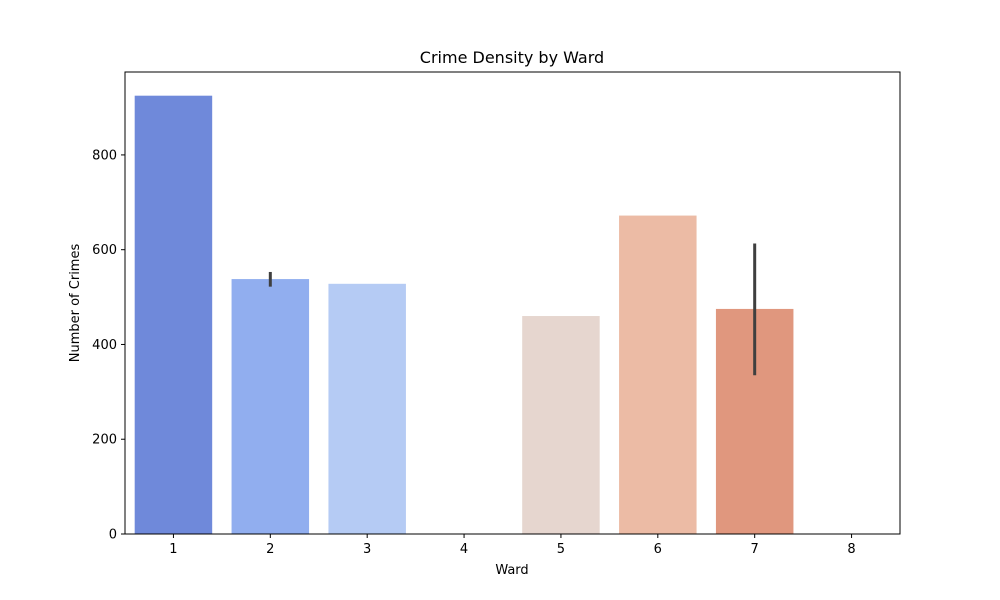 The width and height of the screenshot is (1000, 600). Describe the element at coordinates (561, 549) in the screenshot. I see `x-tick-label-5: 5` at that location.